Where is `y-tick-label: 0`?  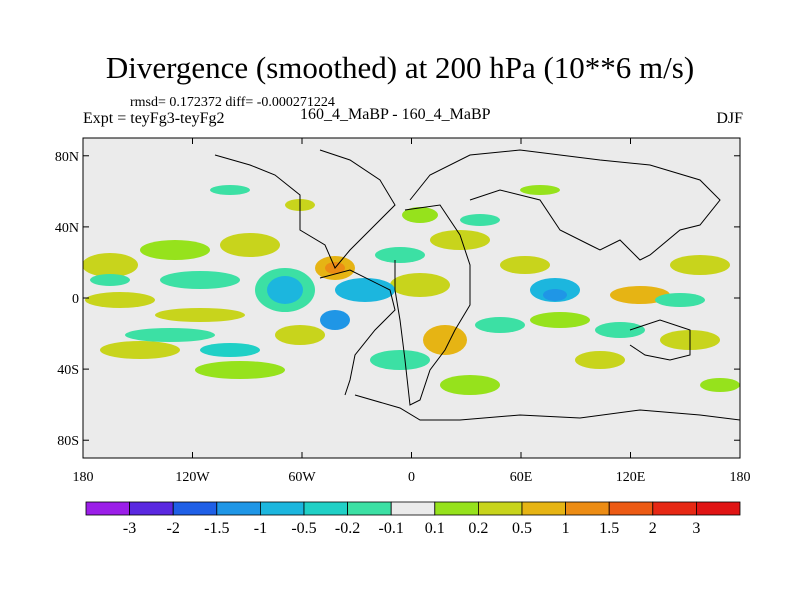 y-tick-label: 0 is located at coordinates (75, 299).